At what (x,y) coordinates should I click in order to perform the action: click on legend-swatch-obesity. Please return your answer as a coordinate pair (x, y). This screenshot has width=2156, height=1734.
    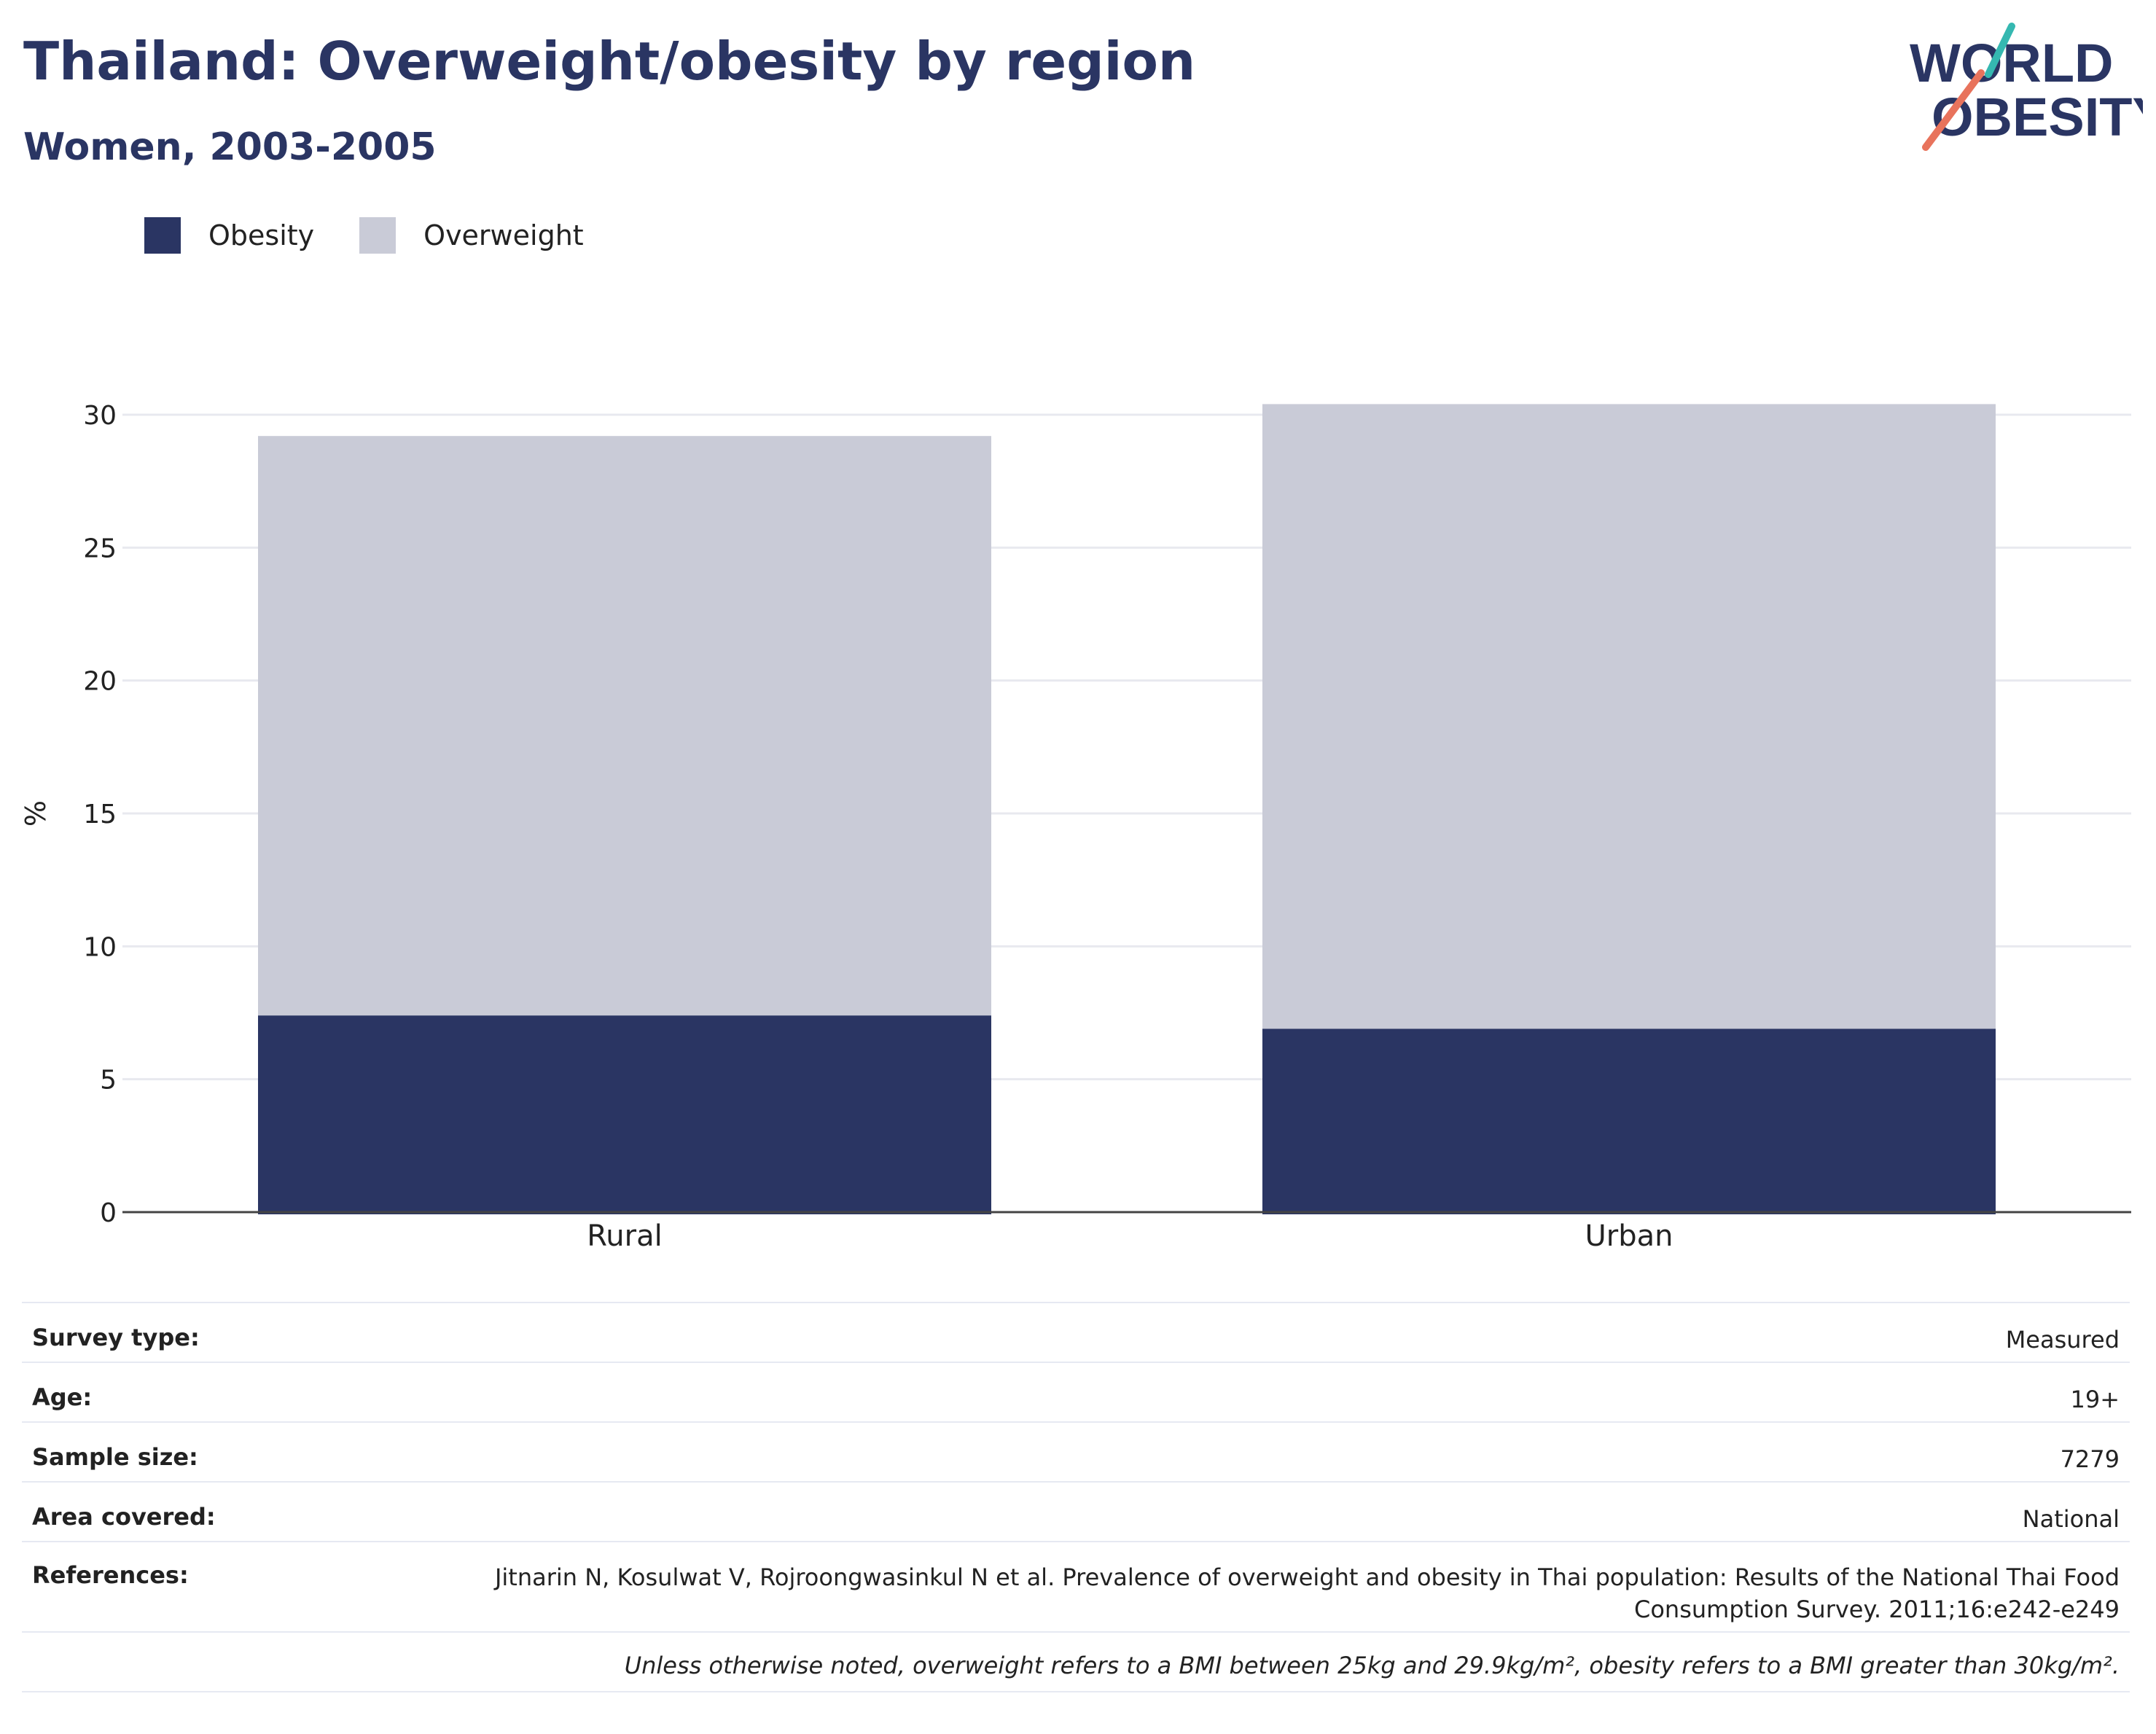
    Looking at the image, I should click on (162, 235).